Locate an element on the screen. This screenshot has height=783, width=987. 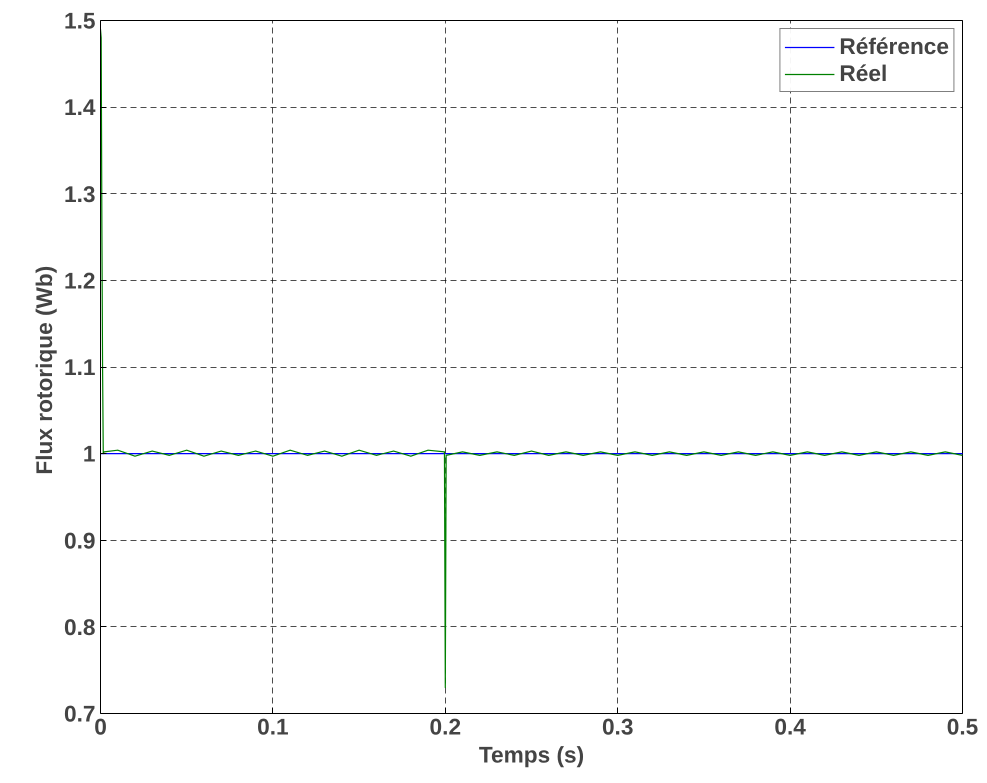
x-tick-label: 0.2 is located at coordinates (446, 727).